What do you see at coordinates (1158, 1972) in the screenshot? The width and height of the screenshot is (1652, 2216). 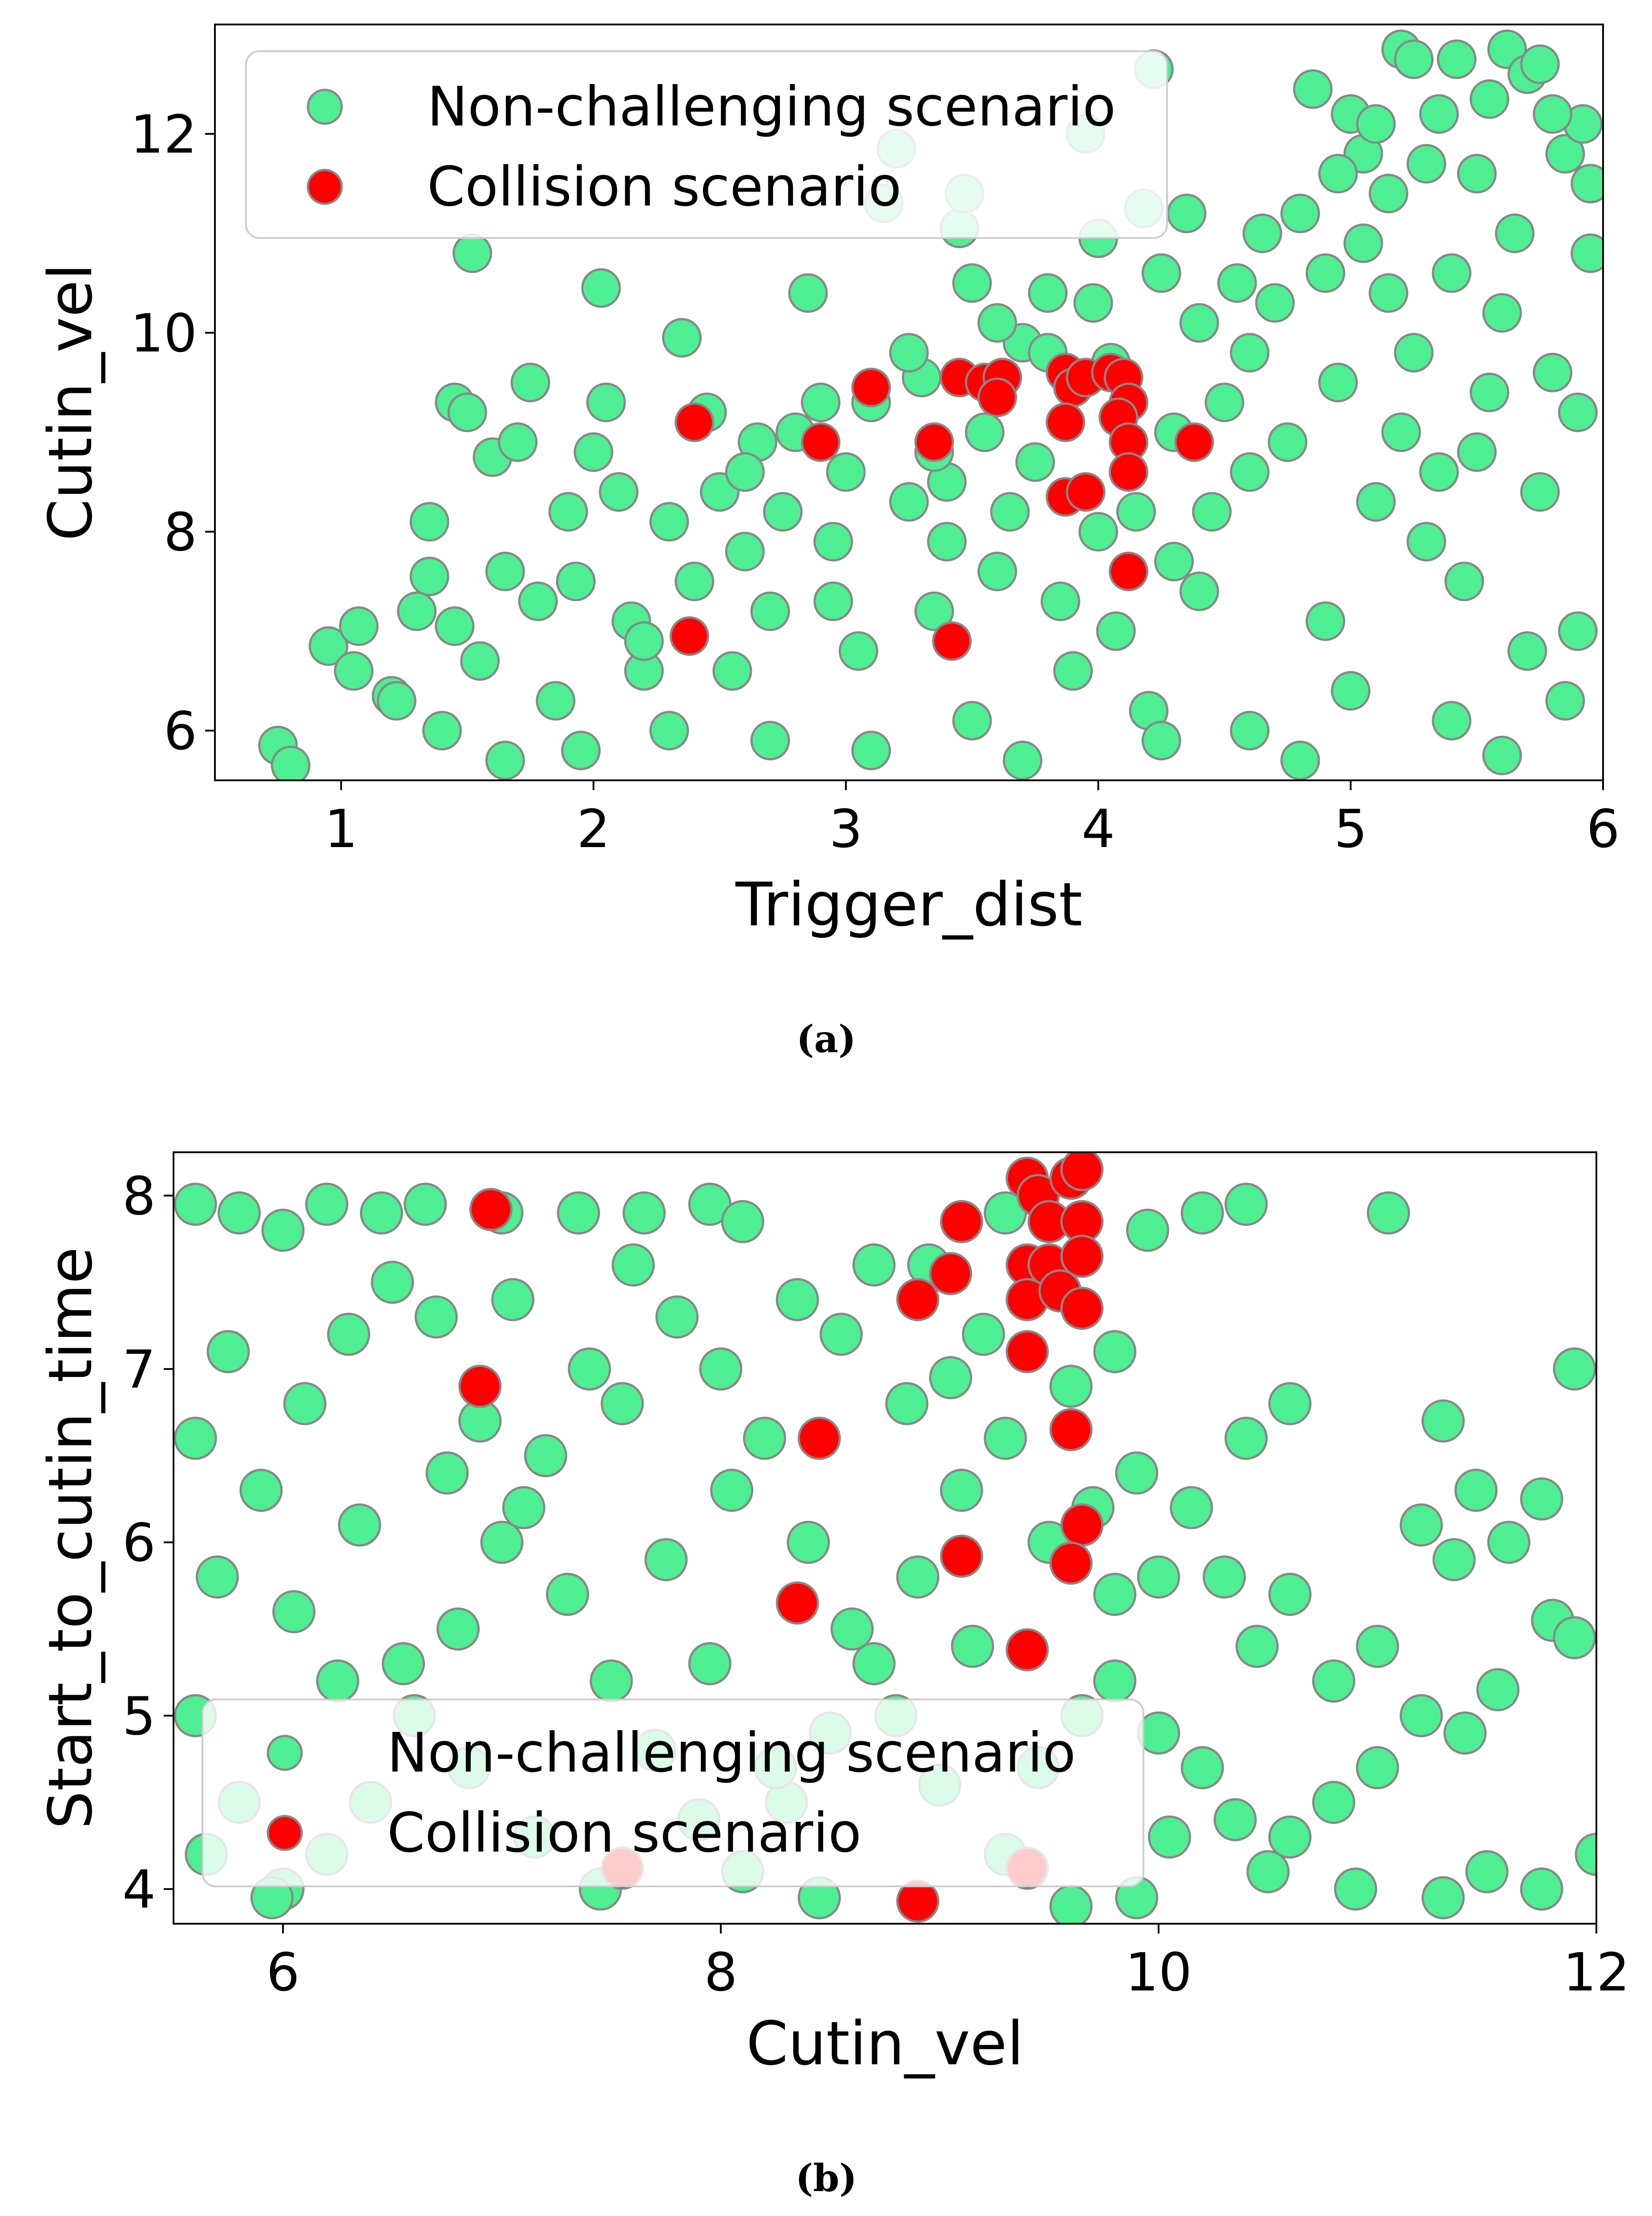 I see `x-tick-label-b: 10` at bounding box center [1158, 1972].